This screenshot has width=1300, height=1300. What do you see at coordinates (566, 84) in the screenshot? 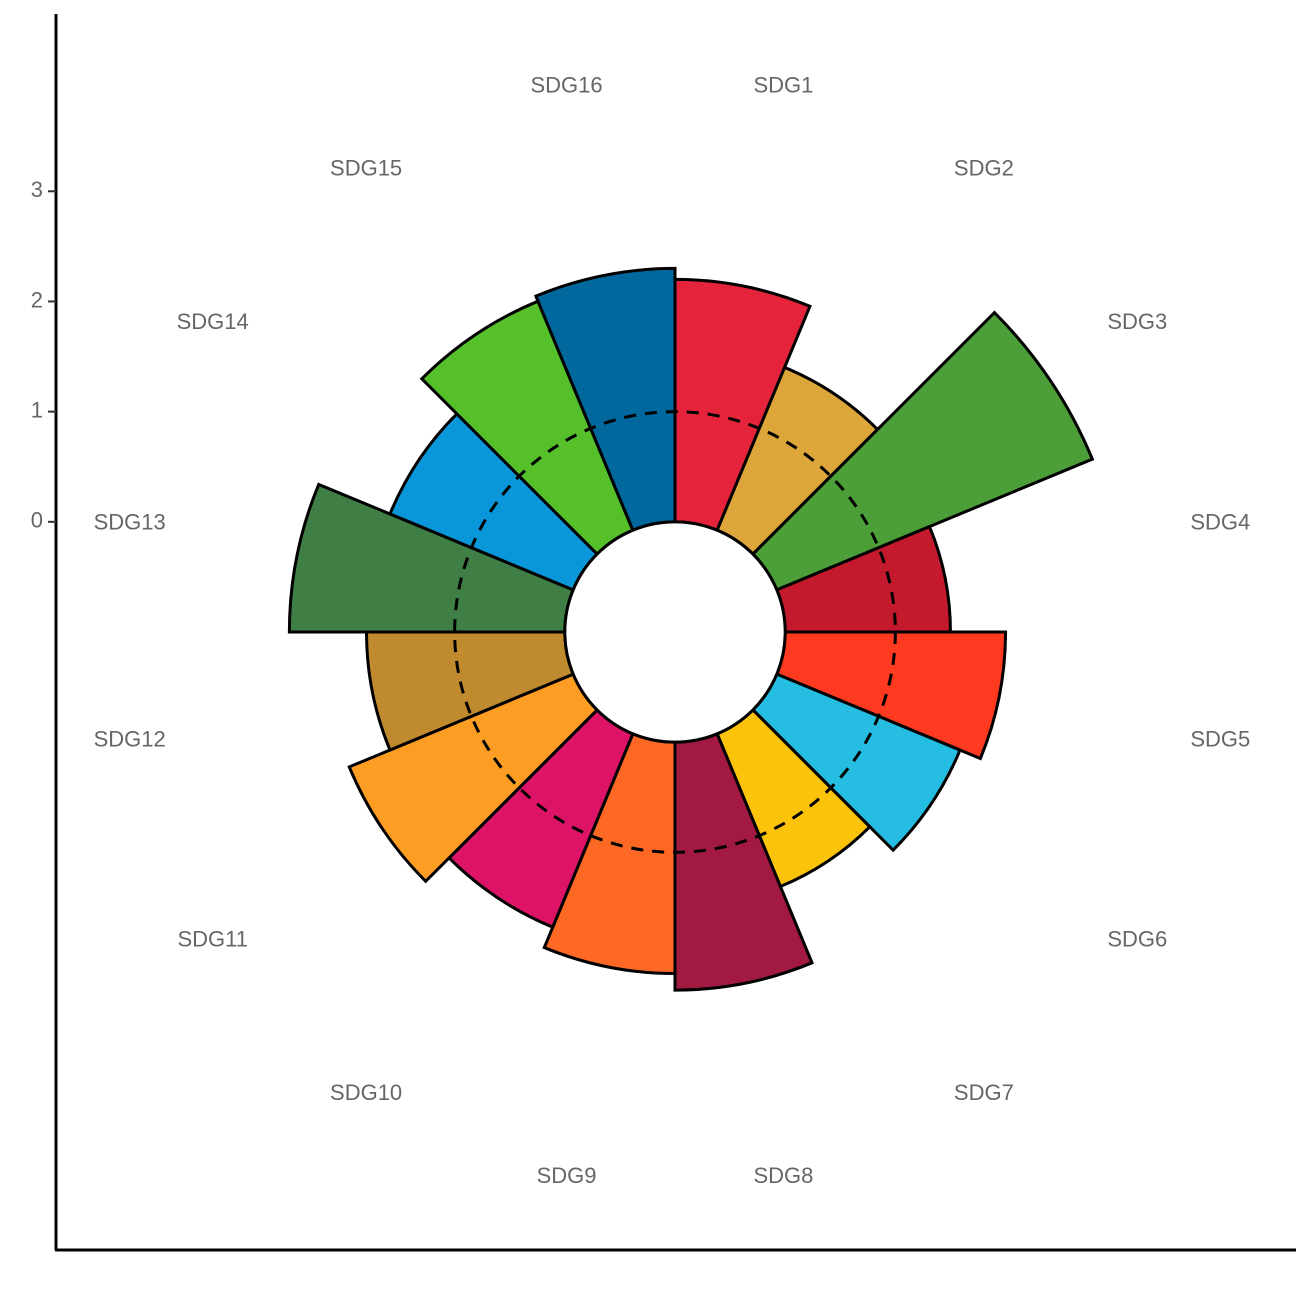
I see `category-label: SDG16` at bounding box center [566, 84].